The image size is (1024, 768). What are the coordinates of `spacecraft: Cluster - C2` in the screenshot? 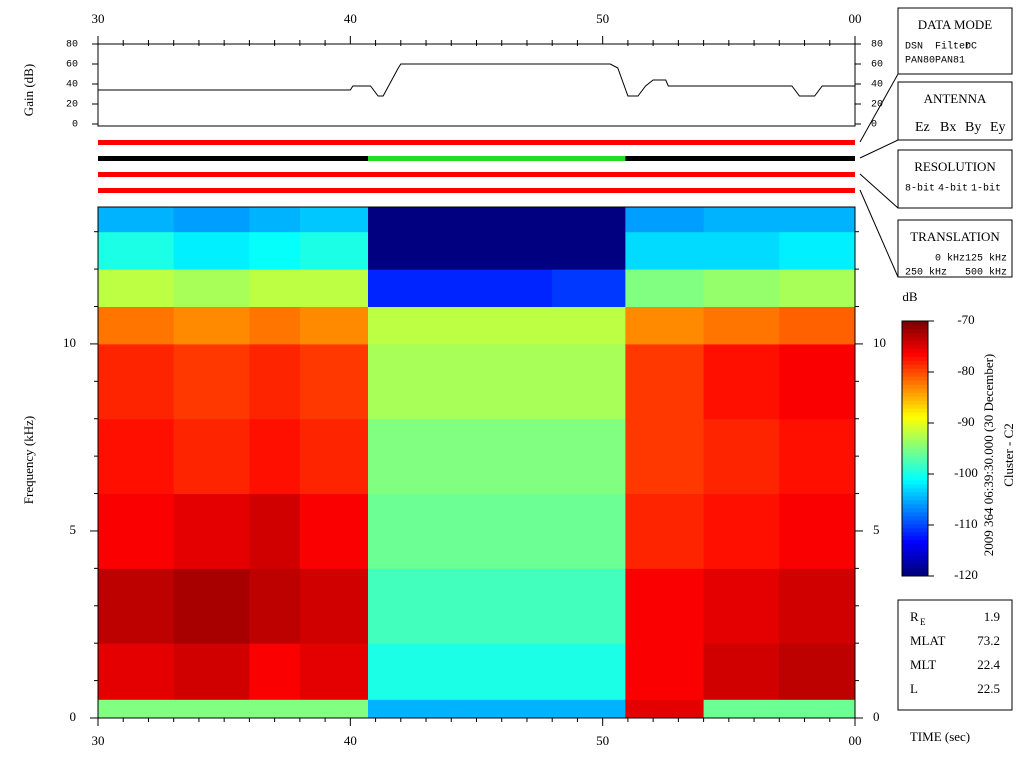 It's located at (1008, 455).